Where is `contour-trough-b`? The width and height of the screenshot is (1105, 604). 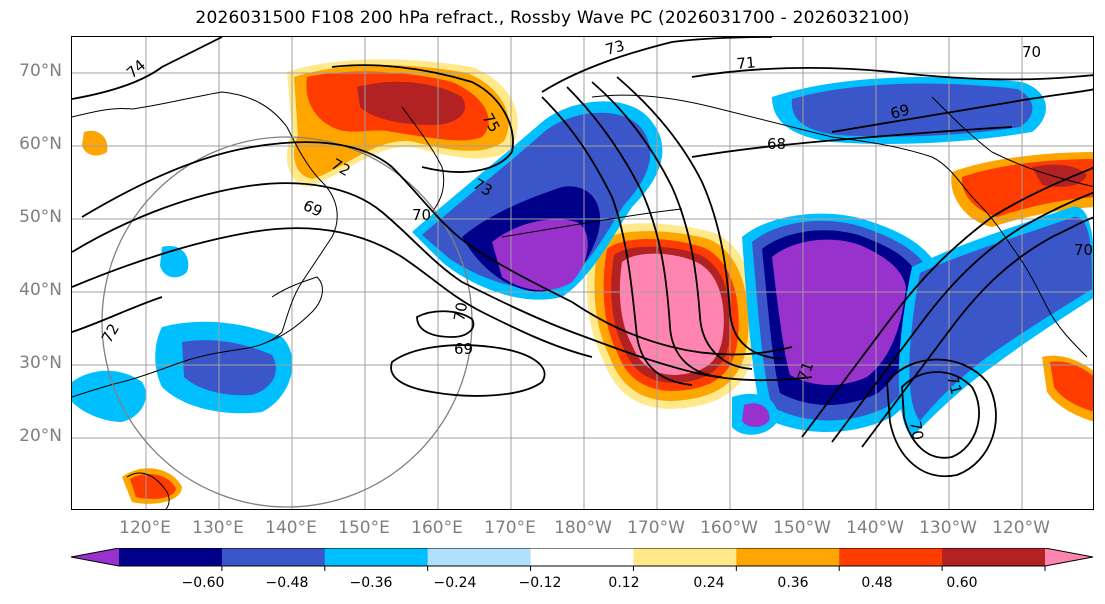 contour-trough-b is located at coordinates (644, 232).